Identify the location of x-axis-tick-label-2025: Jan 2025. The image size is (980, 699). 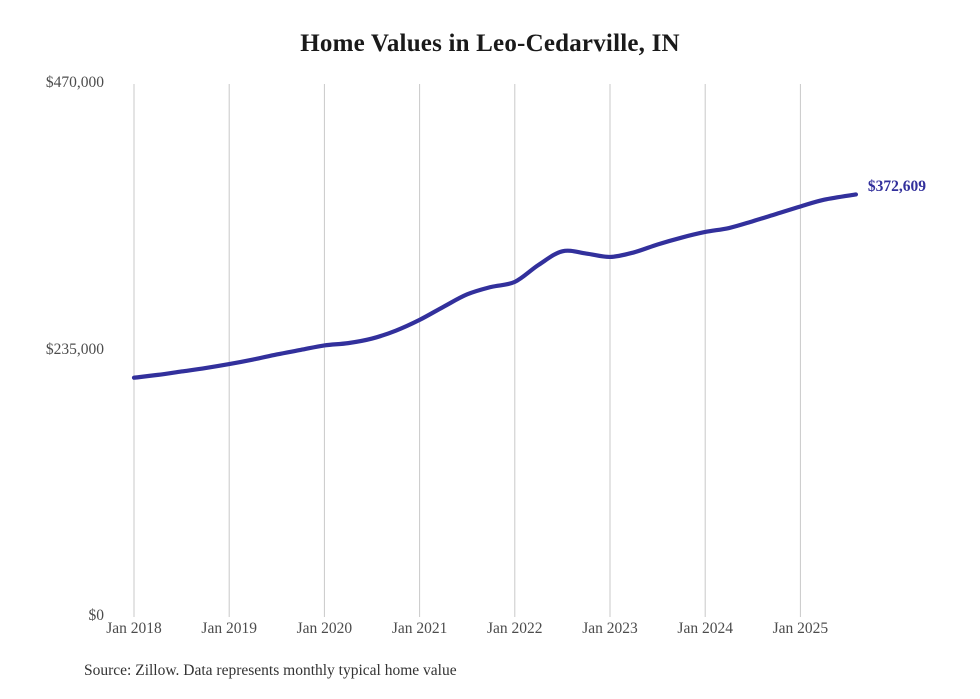
(800, 628).